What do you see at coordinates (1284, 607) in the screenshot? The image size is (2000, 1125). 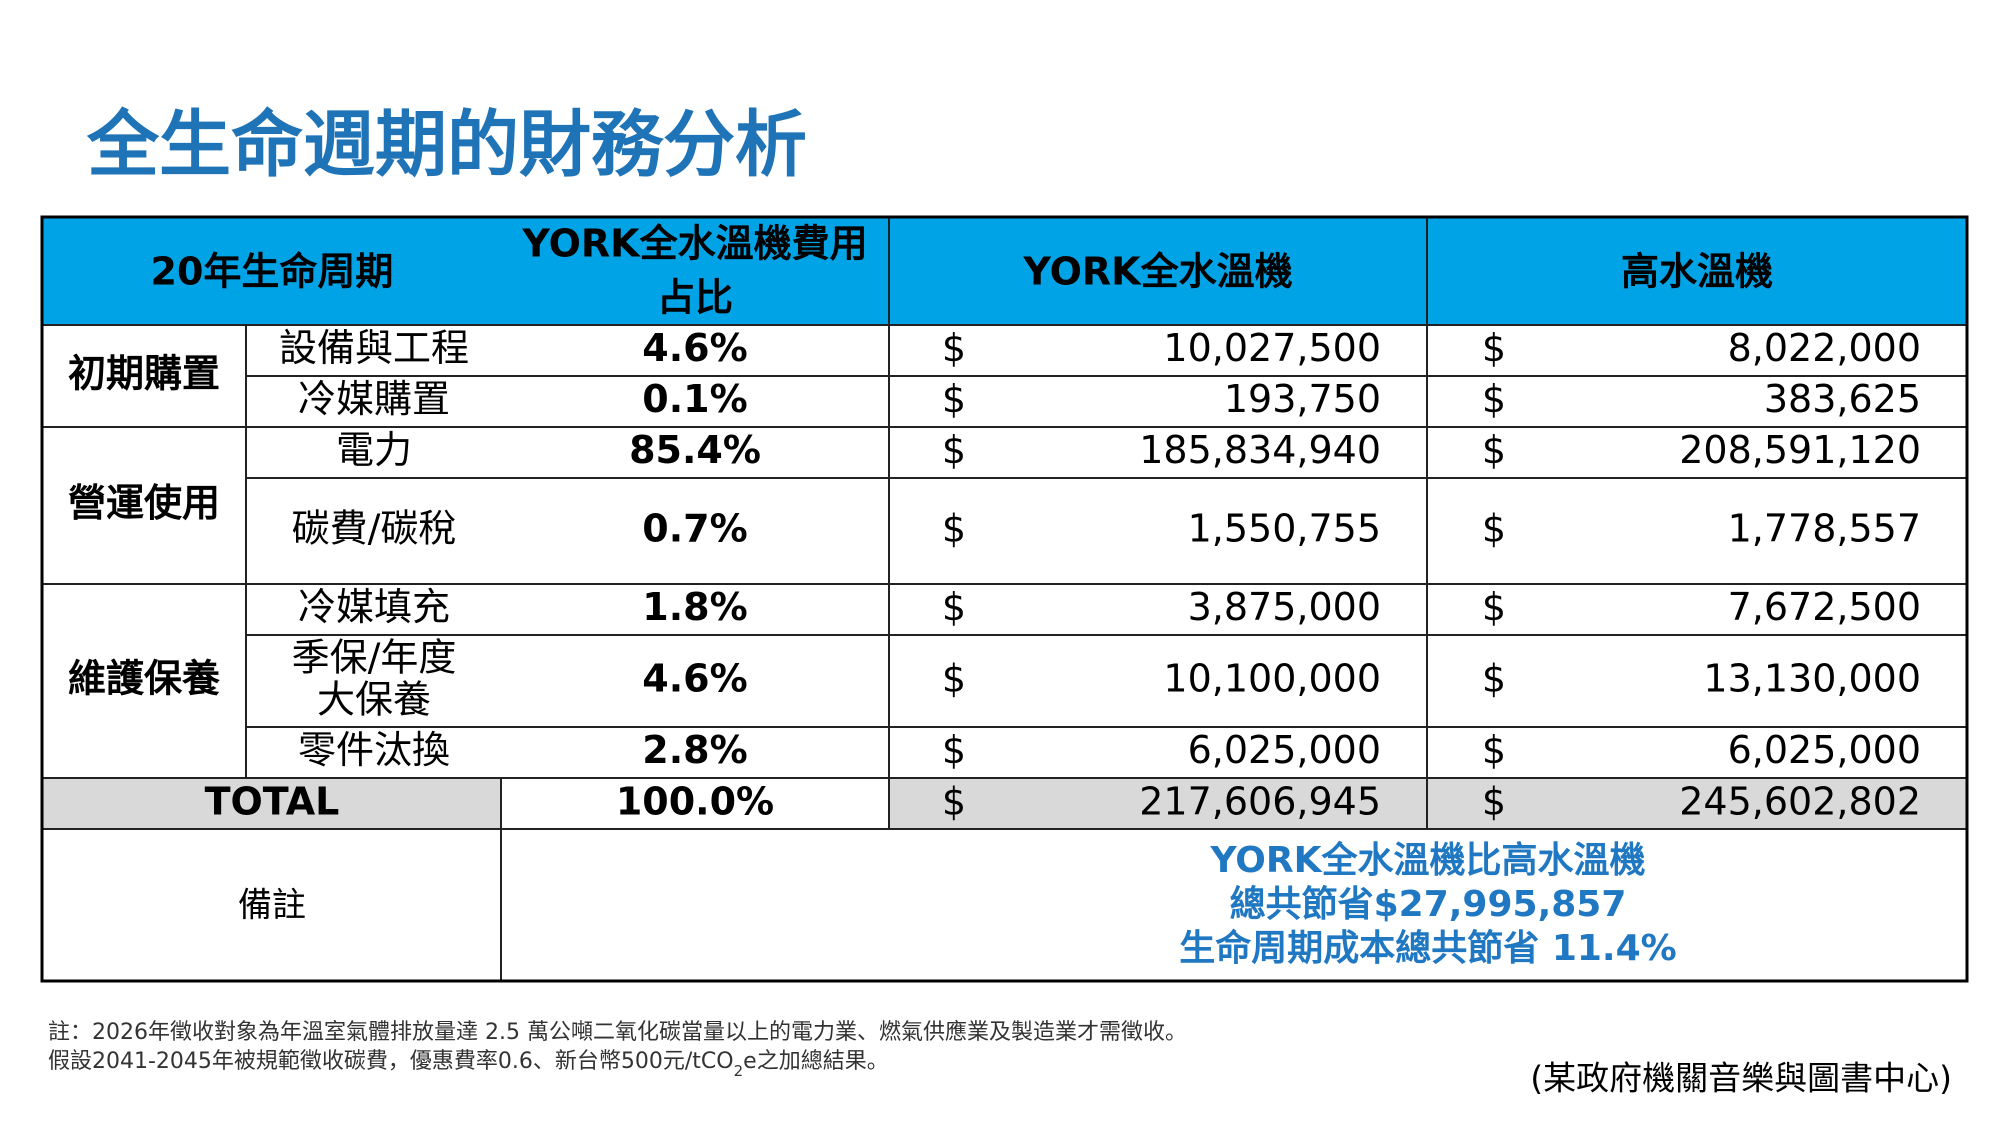 I see `amount-cell: 3,875,000` at bounding box center [1284, 607].